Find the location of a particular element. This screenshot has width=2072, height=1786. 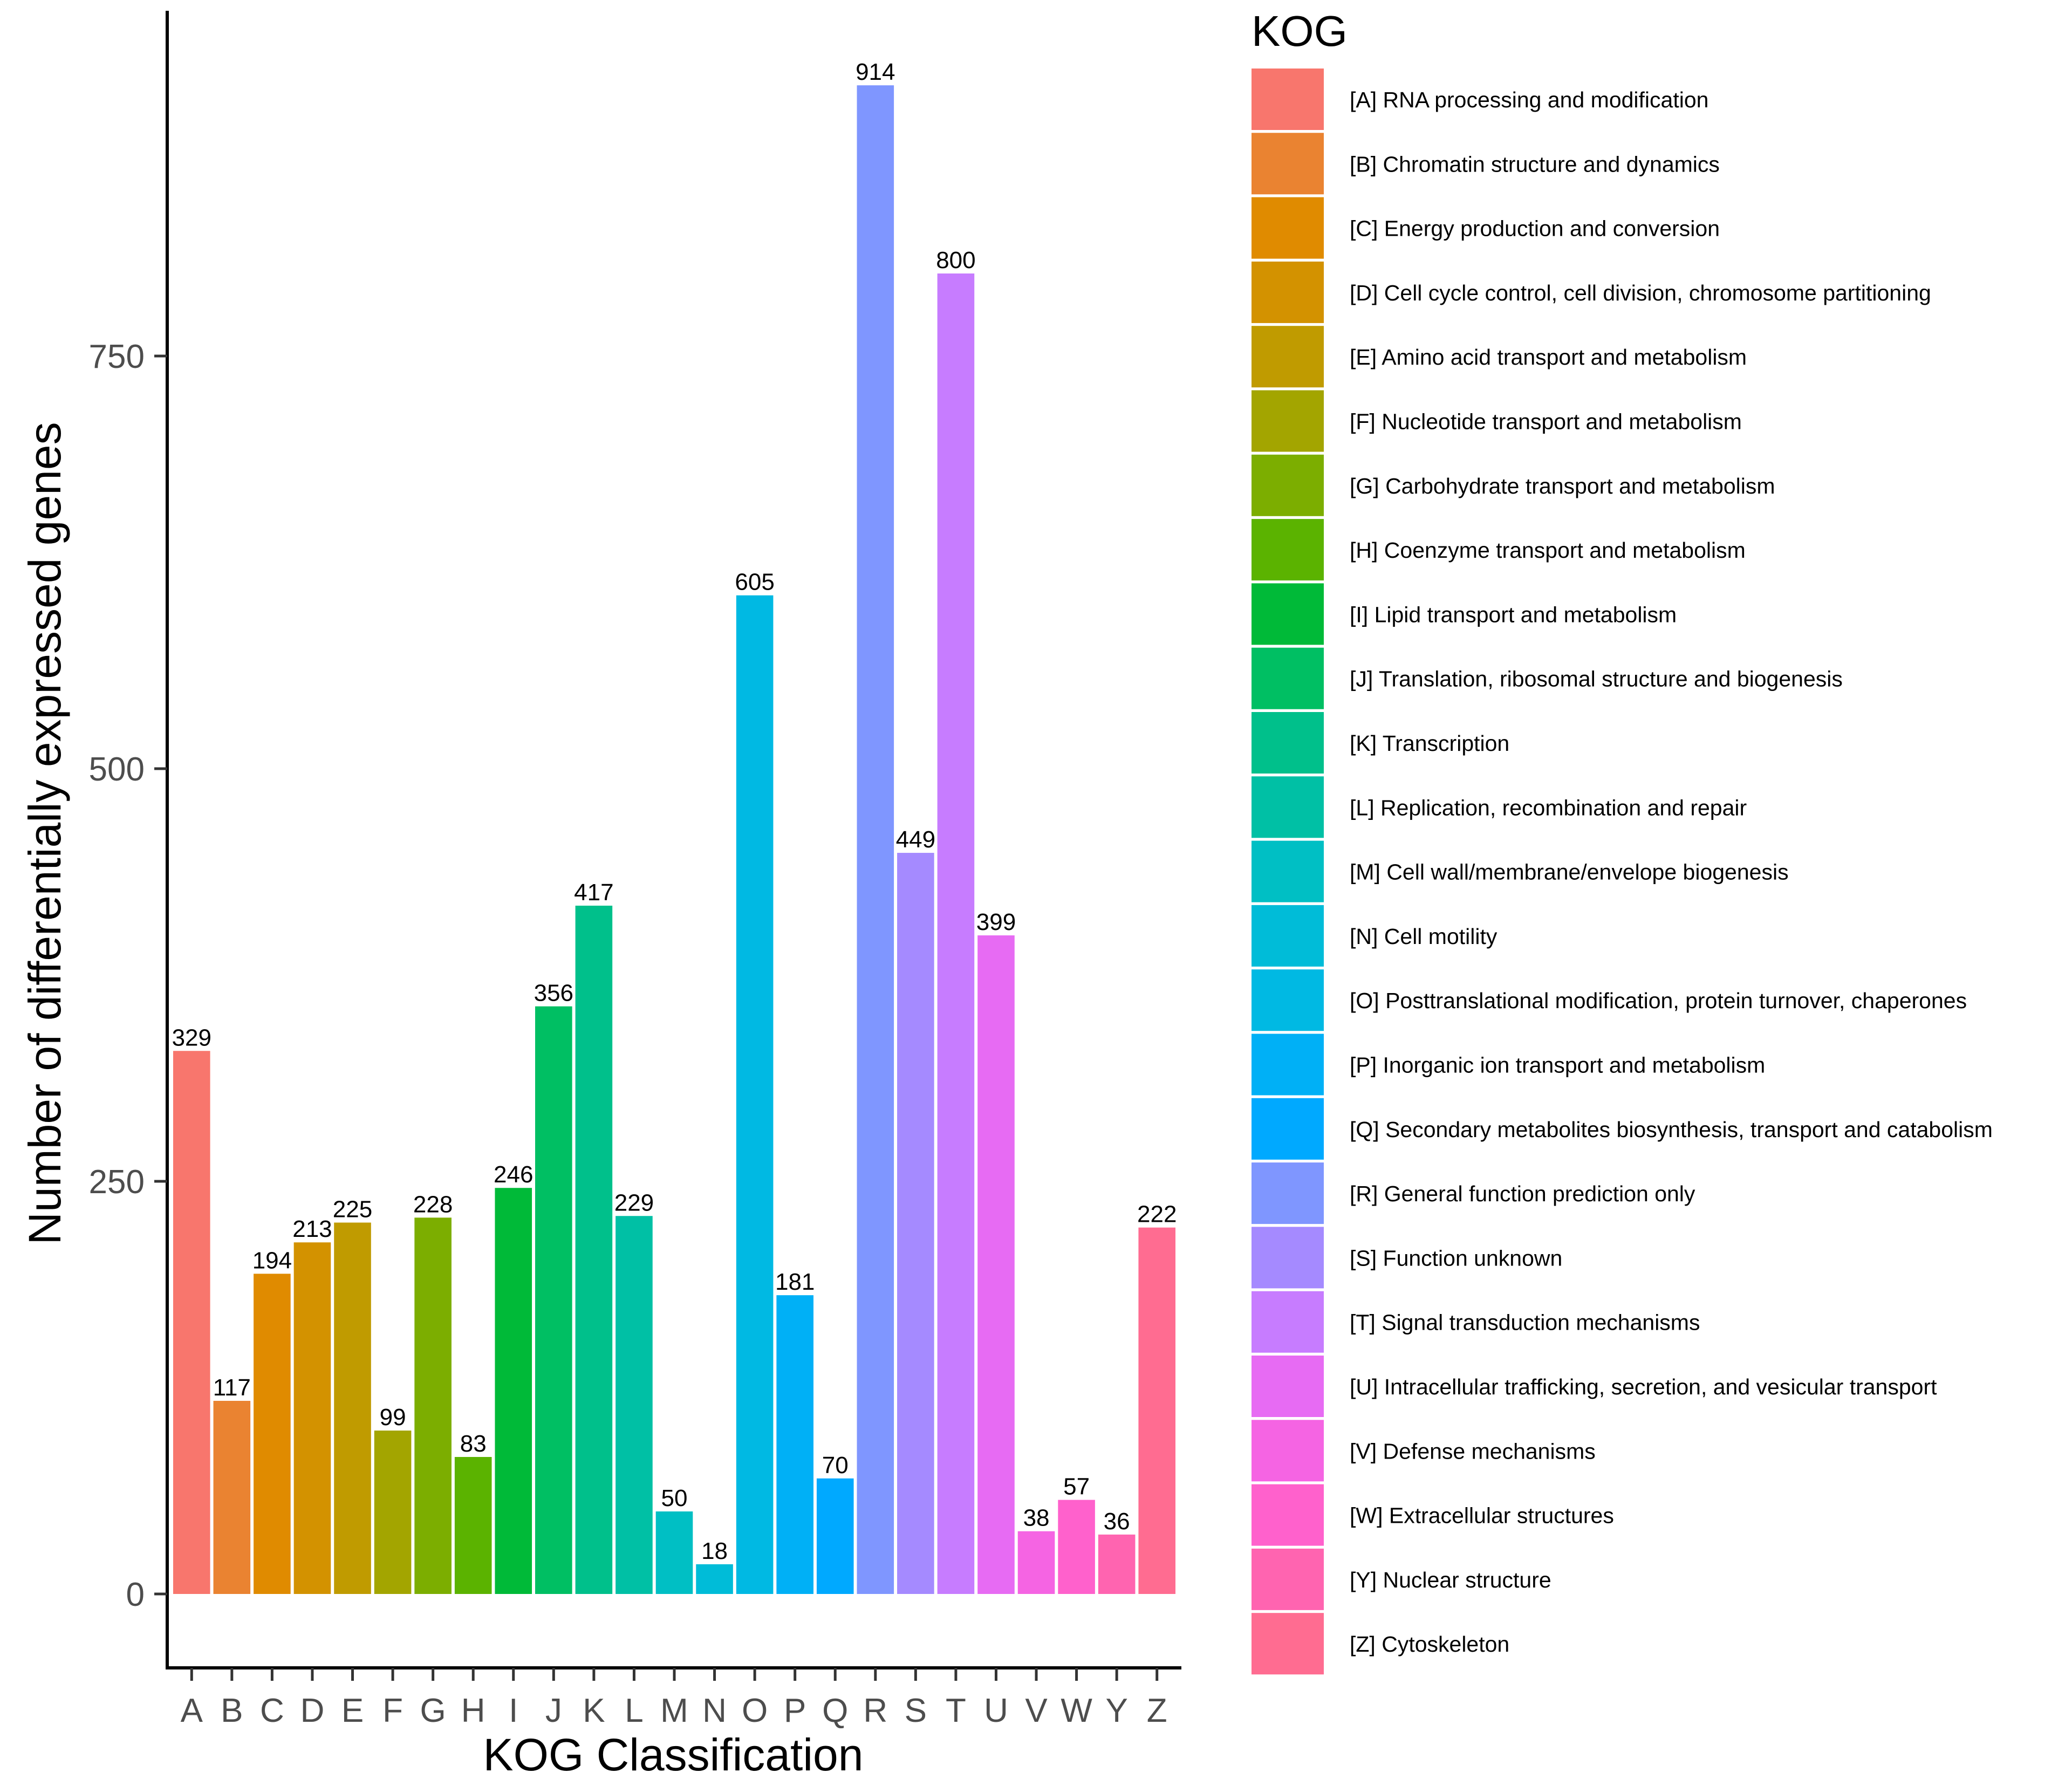

x-tick-label-L: L is located at coordinates (634, 1710).